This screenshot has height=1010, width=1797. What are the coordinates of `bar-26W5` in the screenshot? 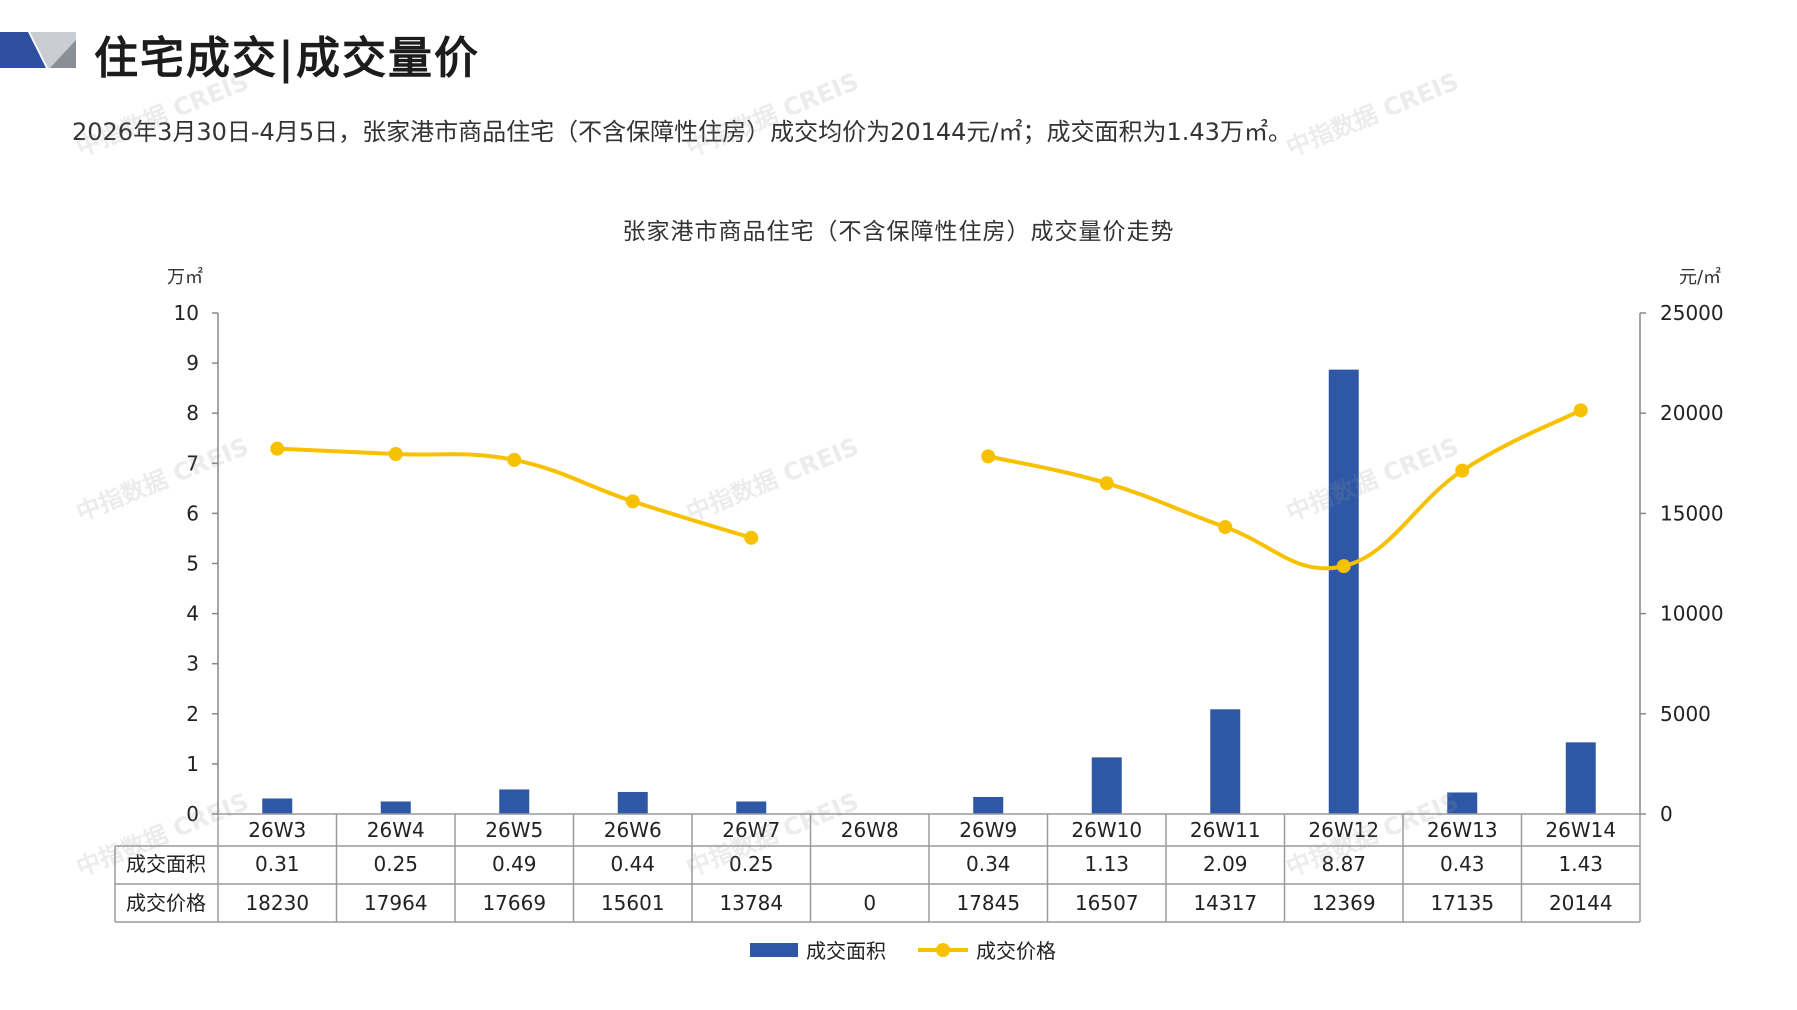 It's located at (514, 801).